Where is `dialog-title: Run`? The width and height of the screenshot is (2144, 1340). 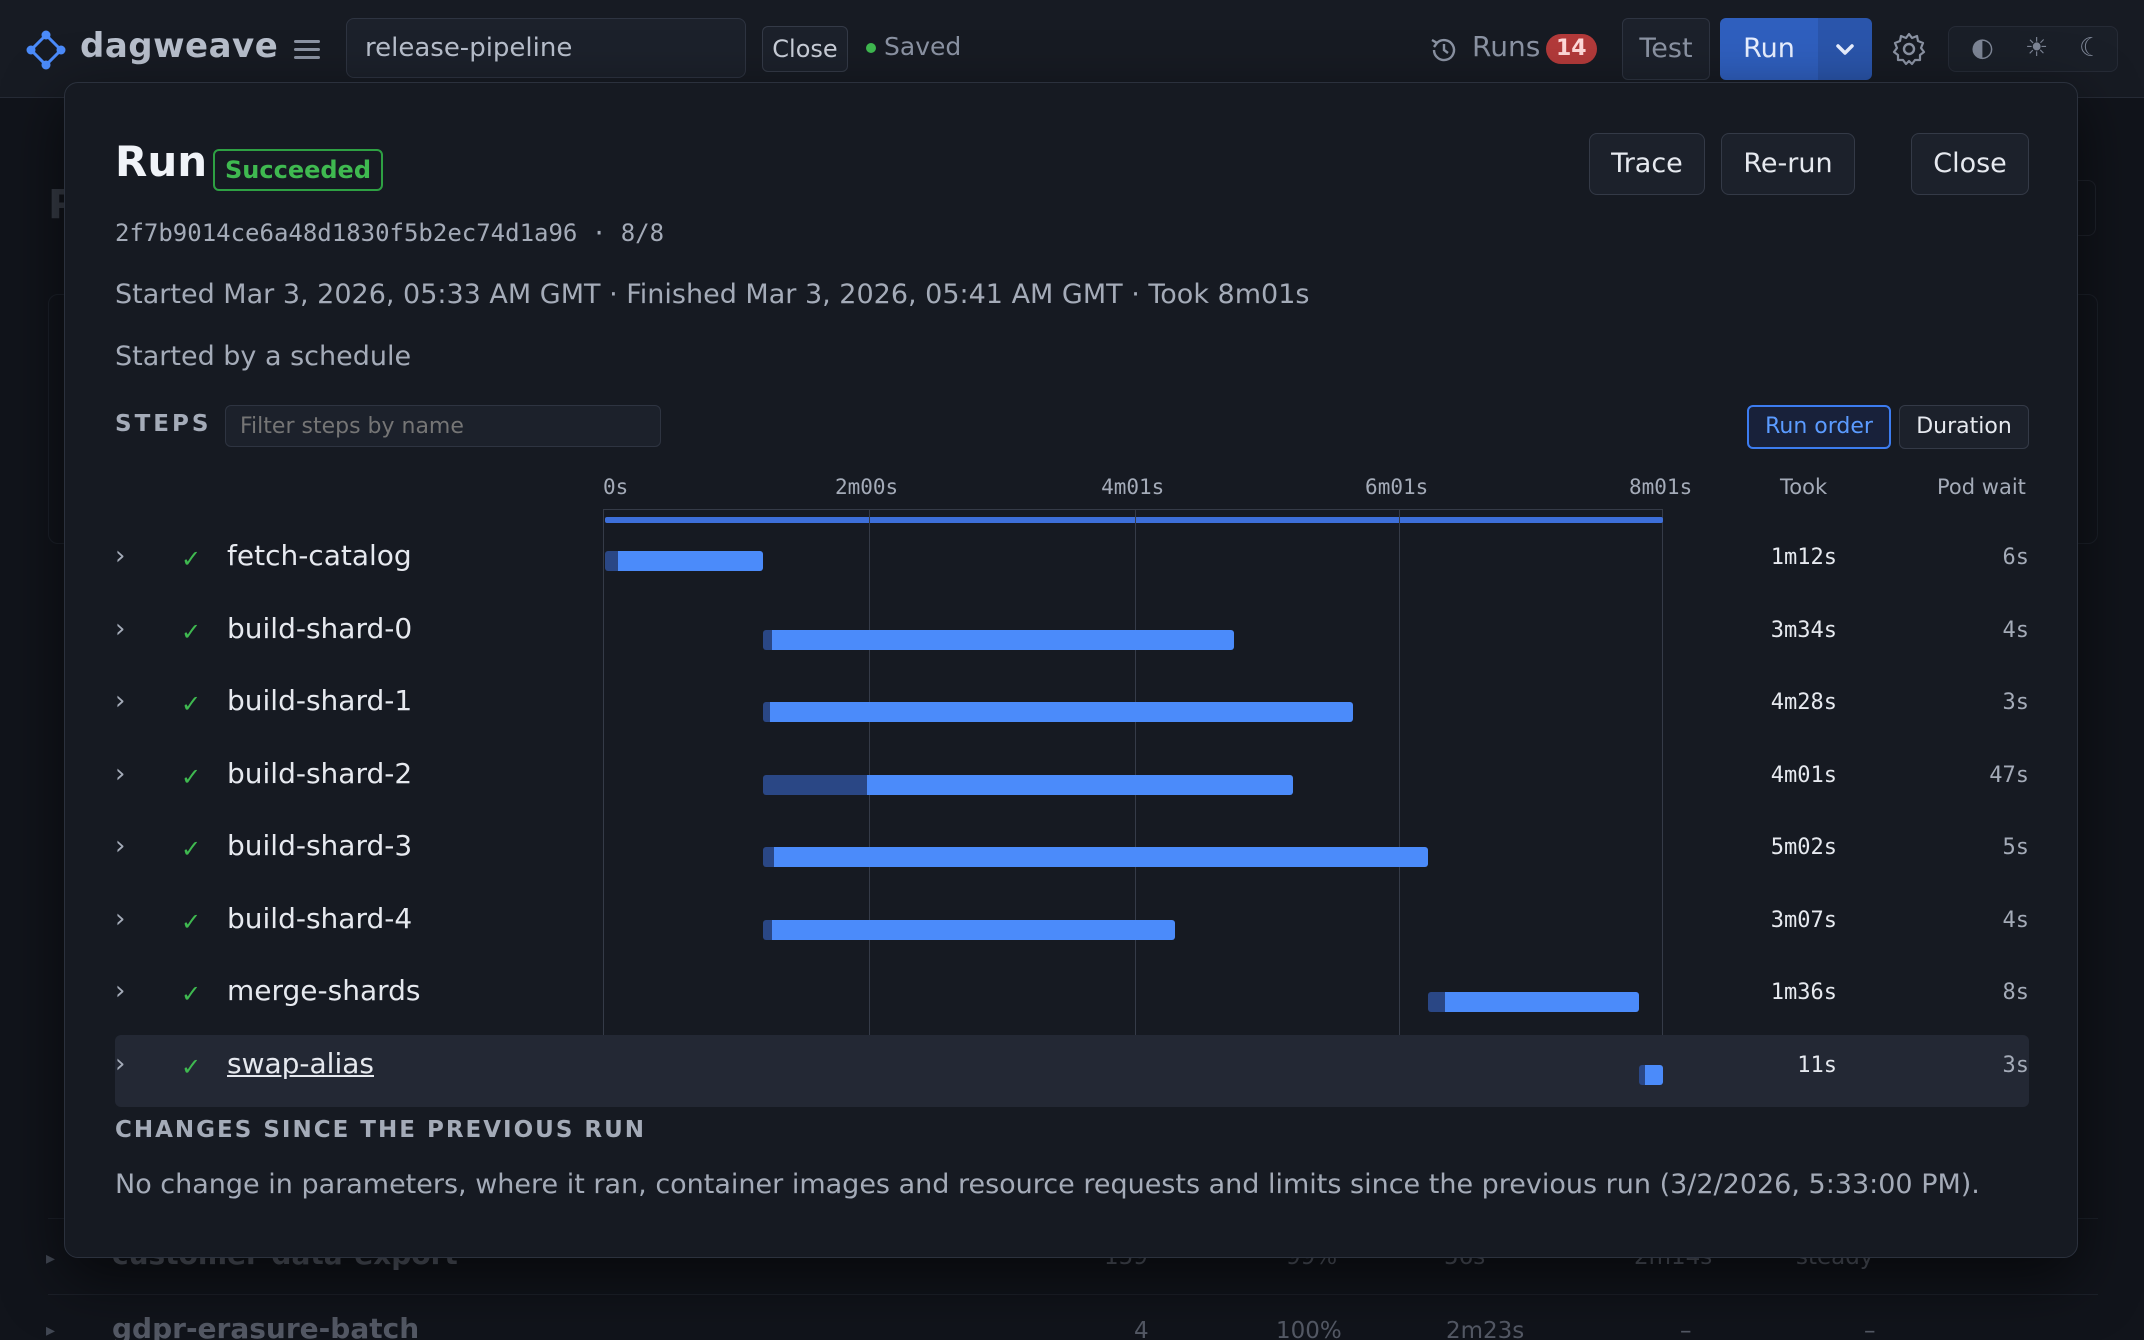
dialog-title: Run is located at coordinates (161, 161).